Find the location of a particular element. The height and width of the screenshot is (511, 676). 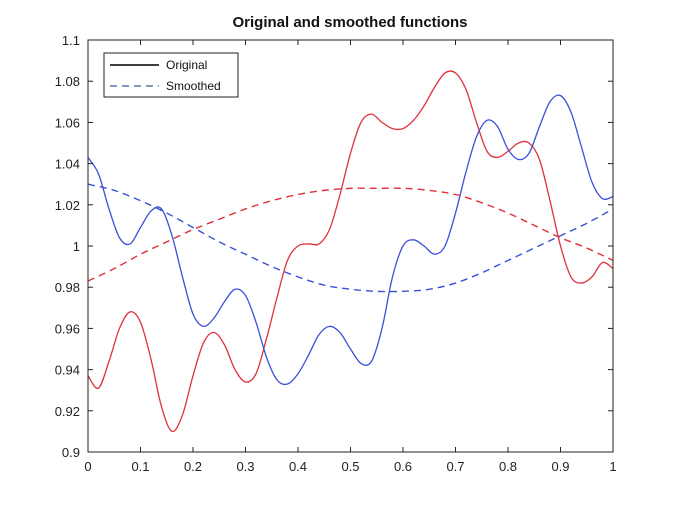

legend-box is located at coordinates (171, 75).